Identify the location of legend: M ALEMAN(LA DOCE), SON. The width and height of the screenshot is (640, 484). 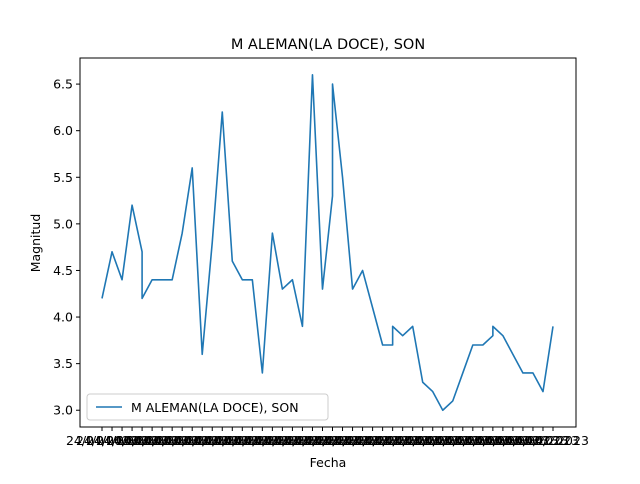
(207, 407).